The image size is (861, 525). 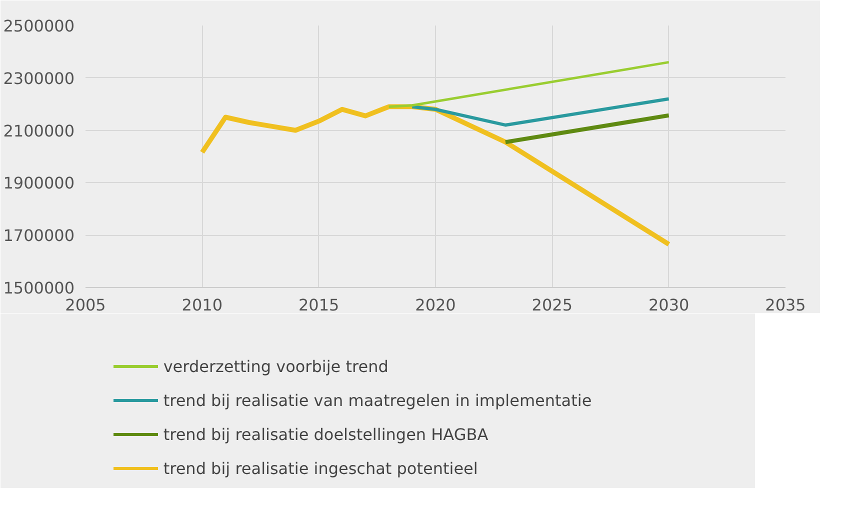 I want to click on x-tick-label: 2015, so click(x=319, y=305).